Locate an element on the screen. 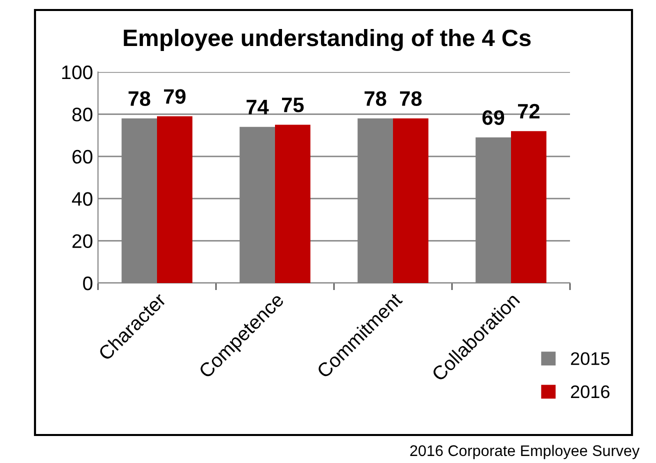  legend-label: 2016 is located at coordinates (590, 391).